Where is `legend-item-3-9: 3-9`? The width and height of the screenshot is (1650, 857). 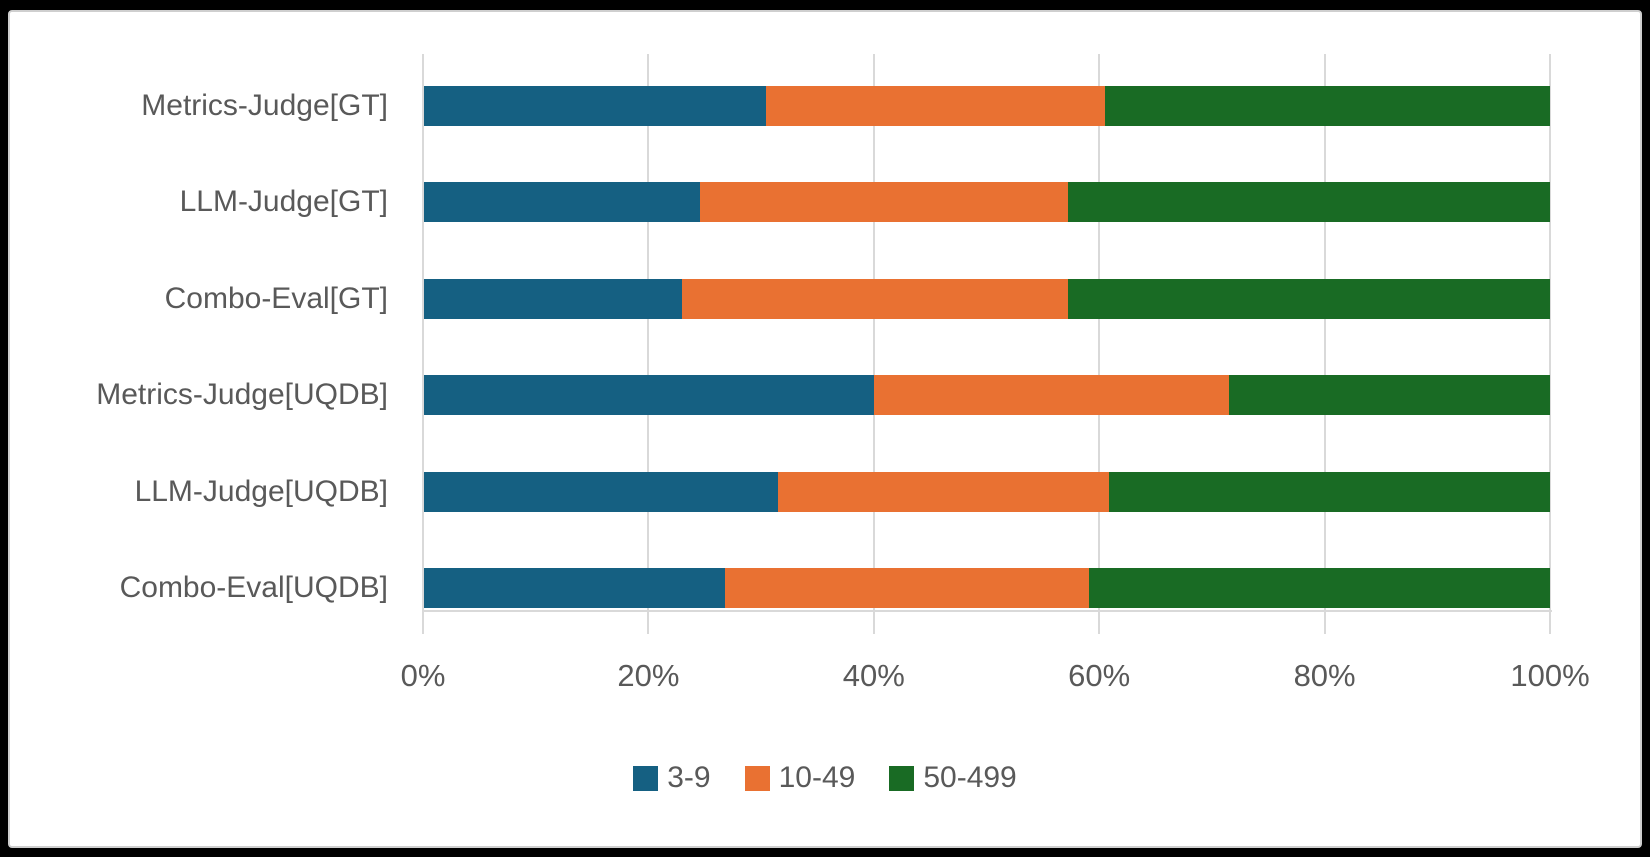 legend-item-3-9: 3-9 is located at coordinates (672, 778).